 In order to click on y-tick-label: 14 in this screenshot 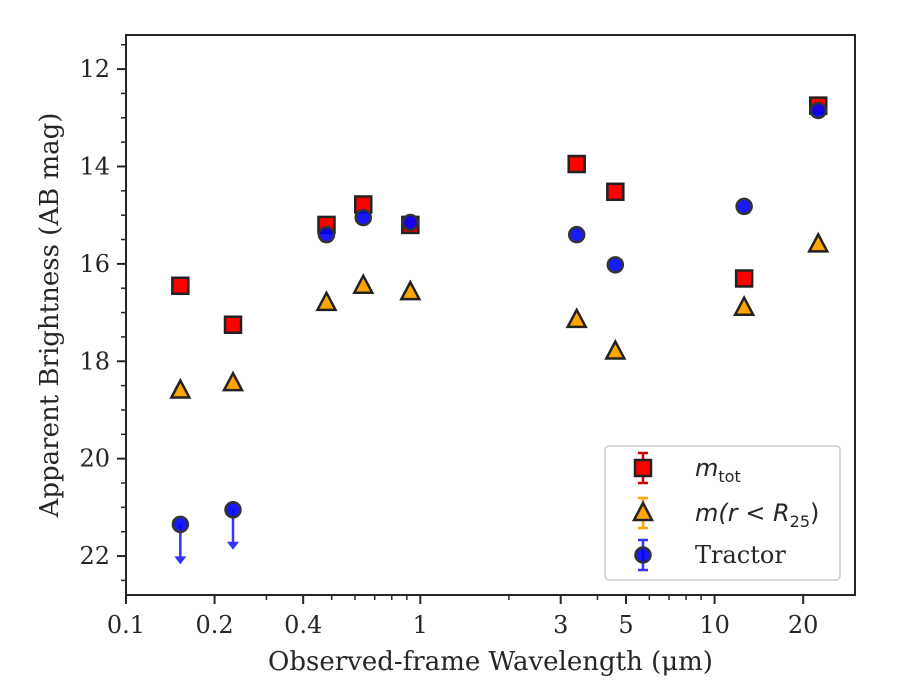, I will do `click(94, 166)`.